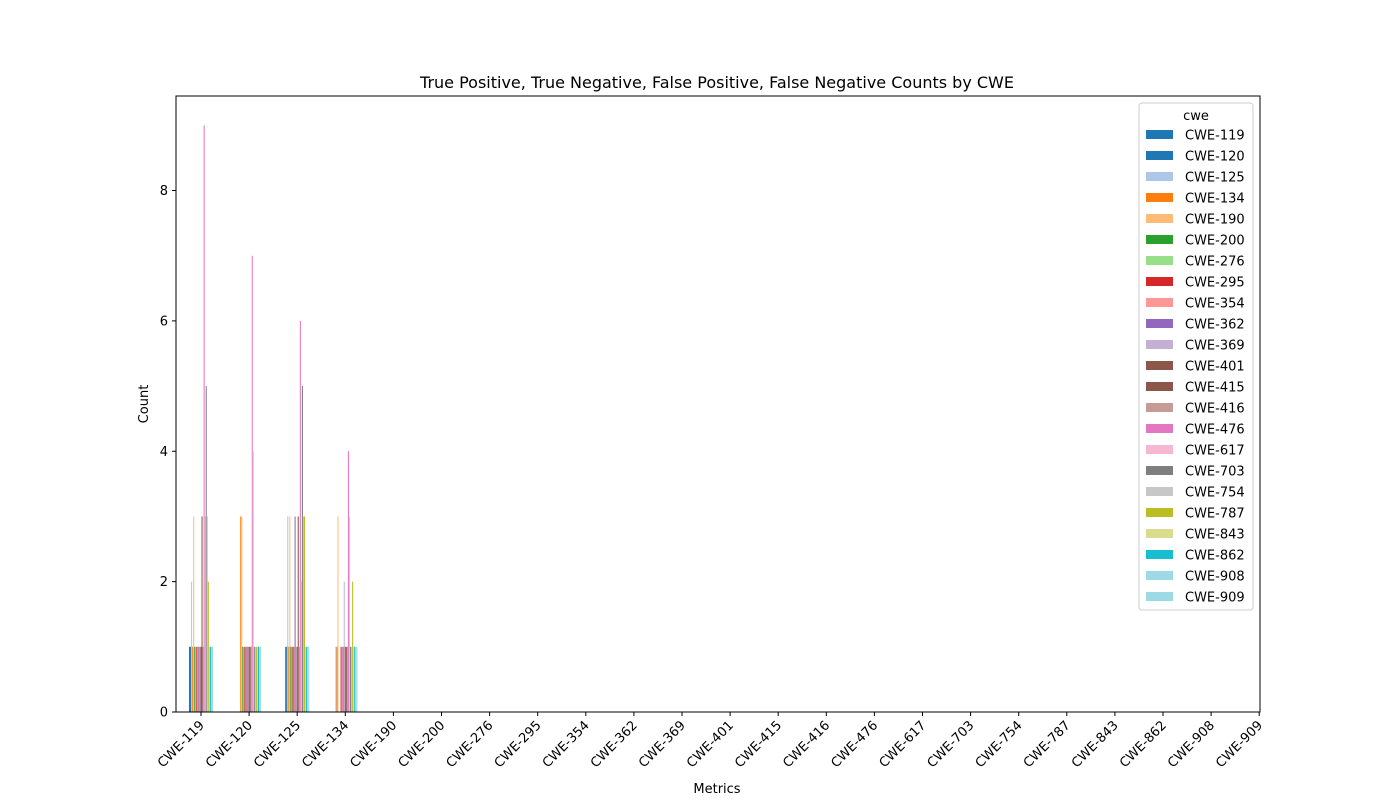  What do you see at coordinates (1095, 744) in the screenshot?
I see `x-tick-label: CWE-843` at bounding box center [1095, 744].